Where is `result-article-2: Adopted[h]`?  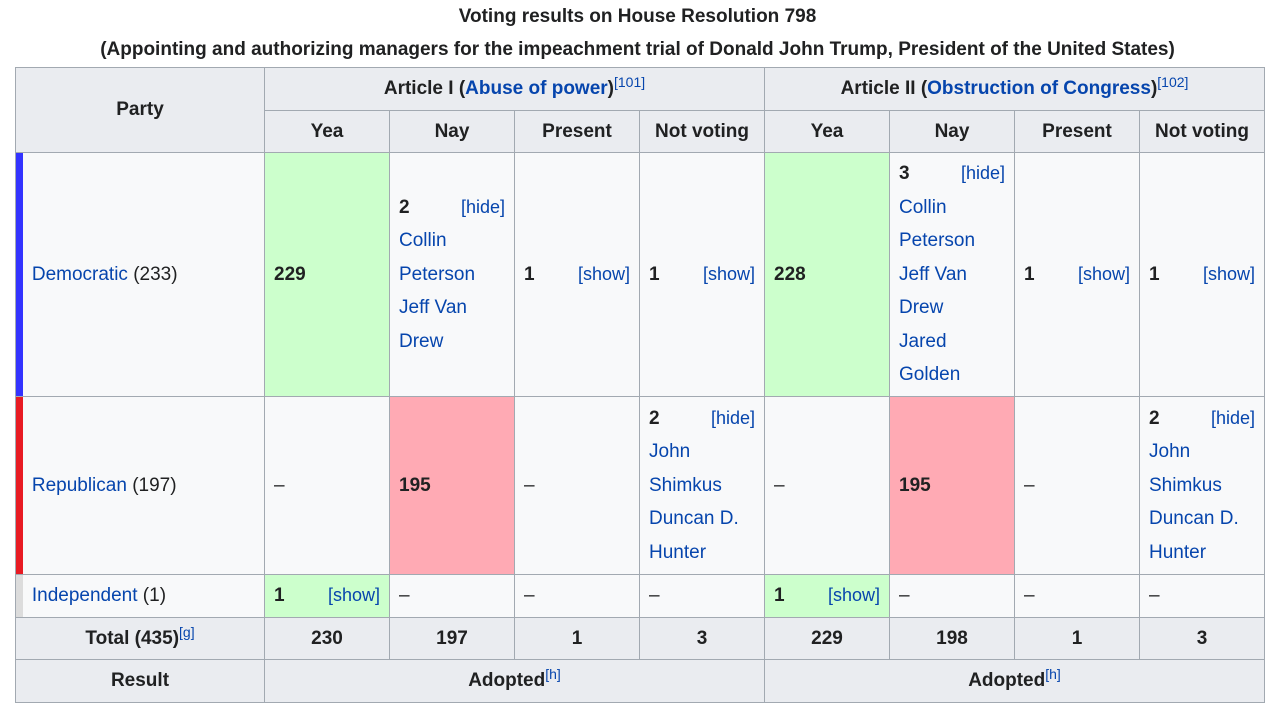 result-article-2: Adopted[h] is located at coordinates (1014, 681).